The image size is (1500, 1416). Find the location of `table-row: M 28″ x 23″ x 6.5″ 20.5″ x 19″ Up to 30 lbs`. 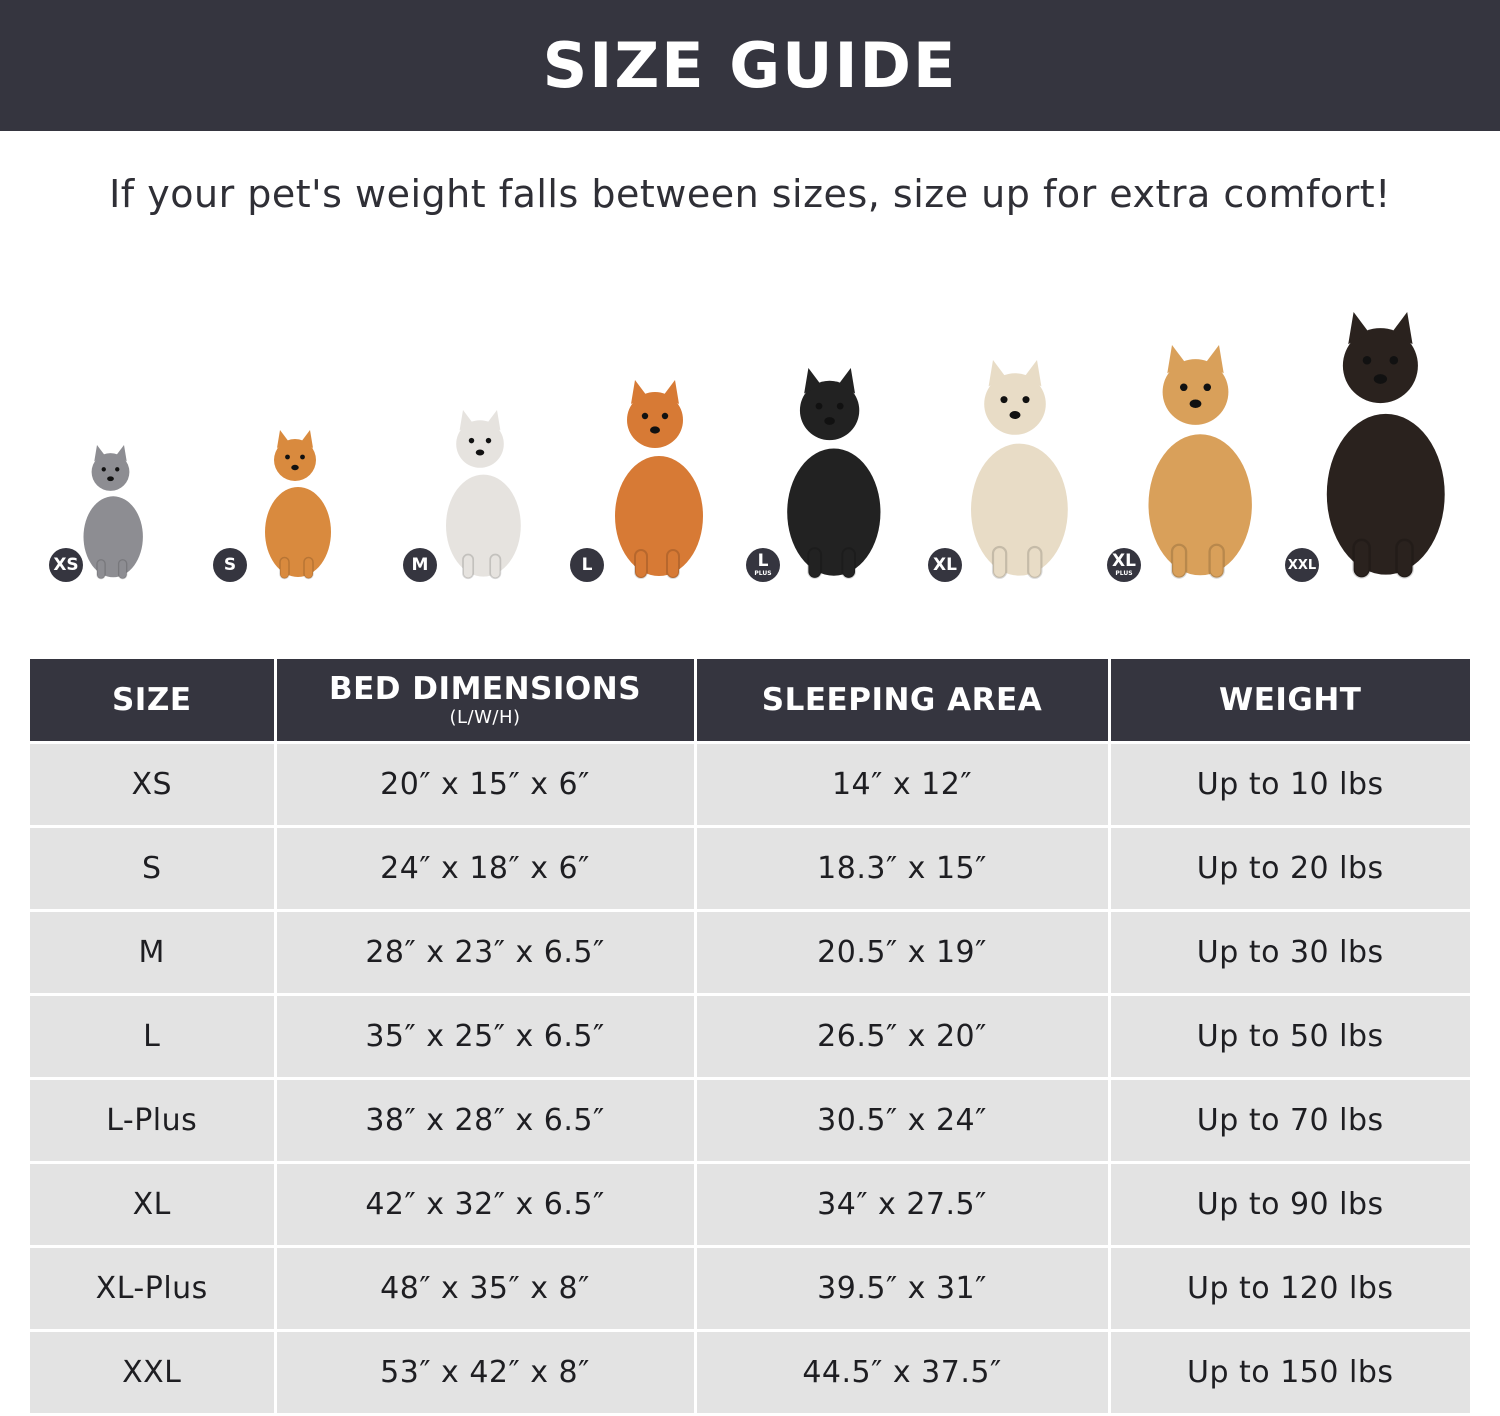

table-row: M 28″ x 23″ x 6.5″ 20.5″ x 19″ Up to 30 lbs is located at coordinates (750, 952).